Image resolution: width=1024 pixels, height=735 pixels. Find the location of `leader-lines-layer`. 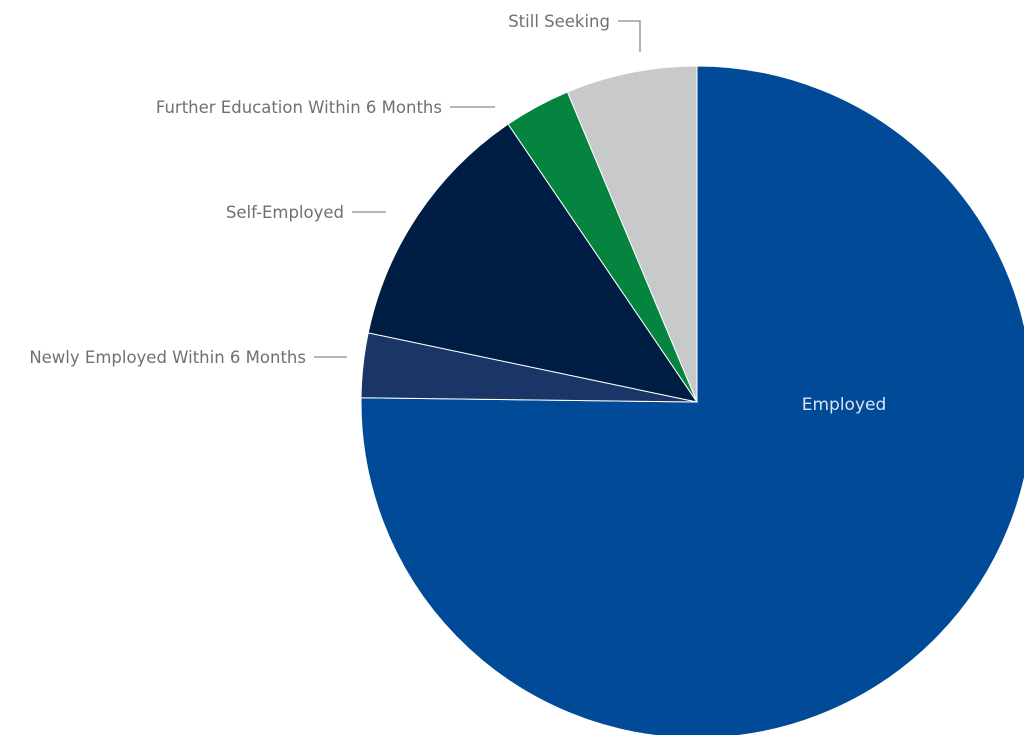

leader-lines-layer is located at coordinates (477, 189).